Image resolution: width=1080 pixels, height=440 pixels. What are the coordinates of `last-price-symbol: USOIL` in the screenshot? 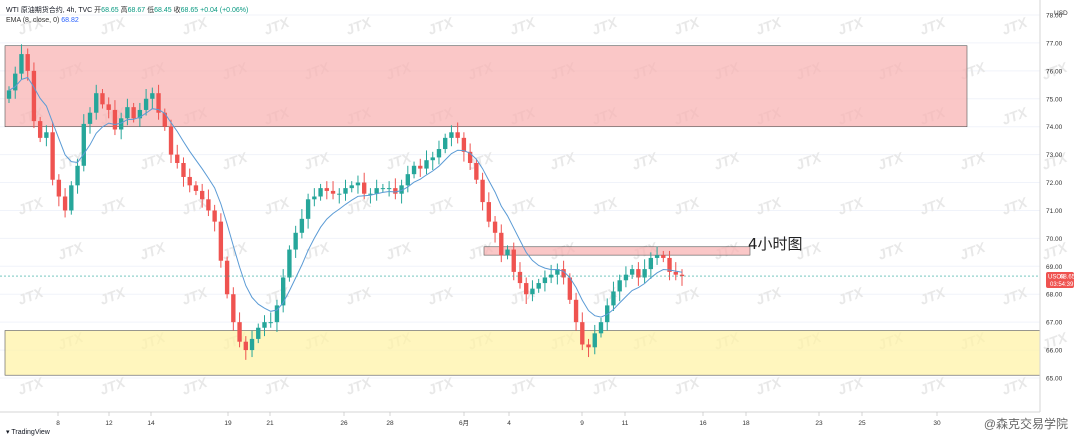 It's located at (1057, 278).